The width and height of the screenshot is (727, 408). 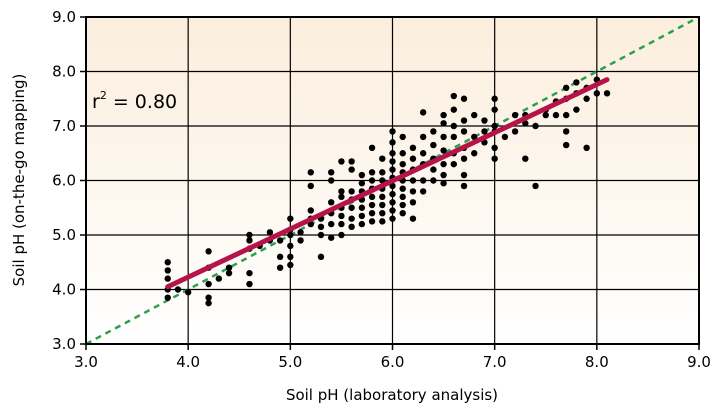 What do you see at coordinates (64, 126) in the screenshot?
I see `y-tick-label: 7.0` at bounding box center [64, 126].